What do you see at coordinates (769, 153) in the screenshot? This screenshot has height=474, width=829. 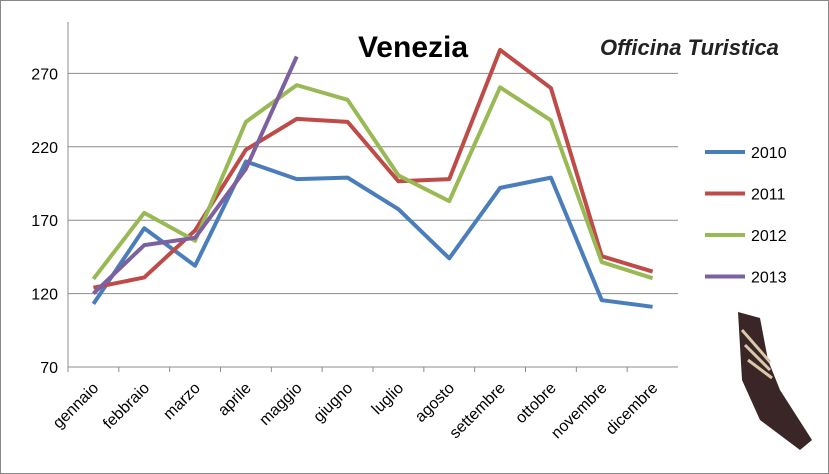 I see `legend-label: 2010` at bounding box center [769, 153].